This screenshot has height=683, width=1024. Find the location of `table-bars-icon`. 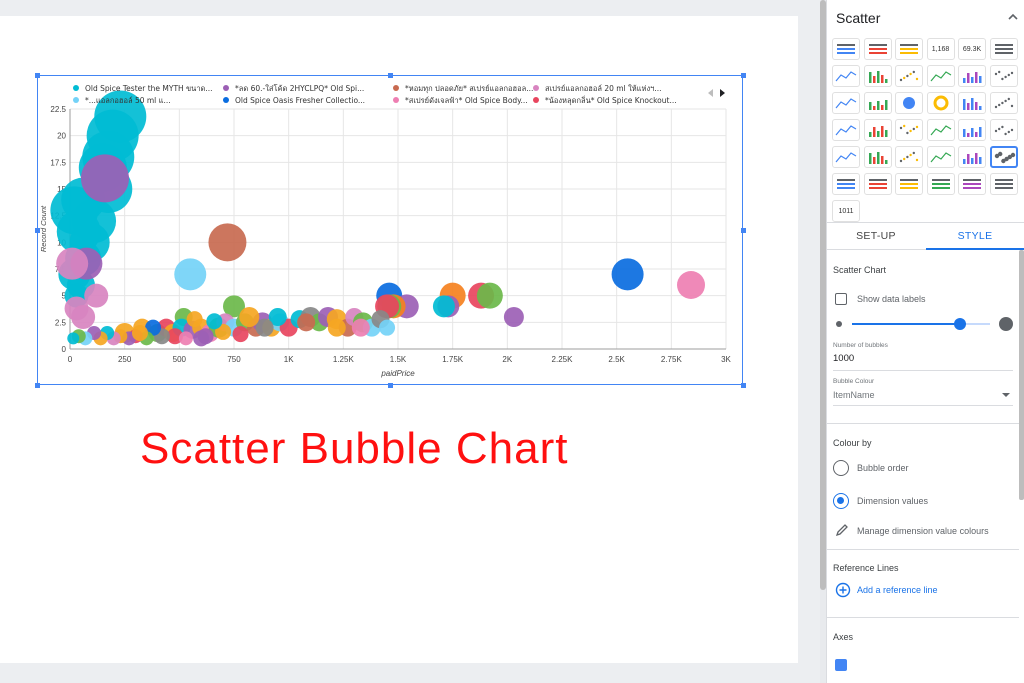

table-bars-icon is located at coordinates (877, 49).